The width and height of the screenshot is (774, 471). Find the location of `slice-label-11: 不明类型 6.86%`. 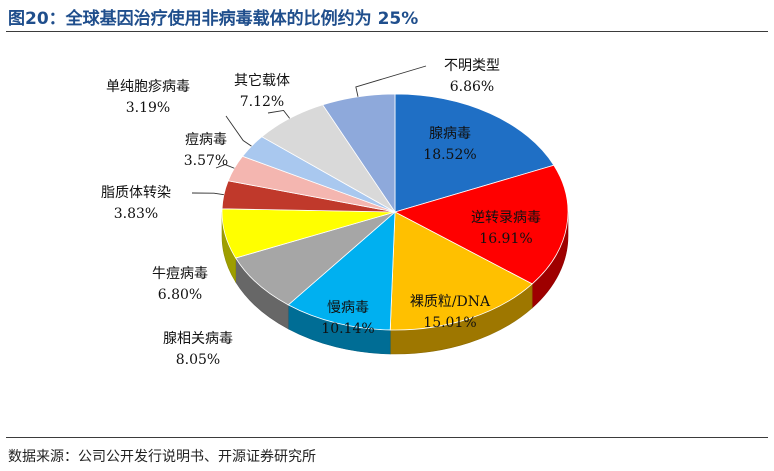

slice-label-11: 不明类型 6.86% is located at coordinates (472, 76).